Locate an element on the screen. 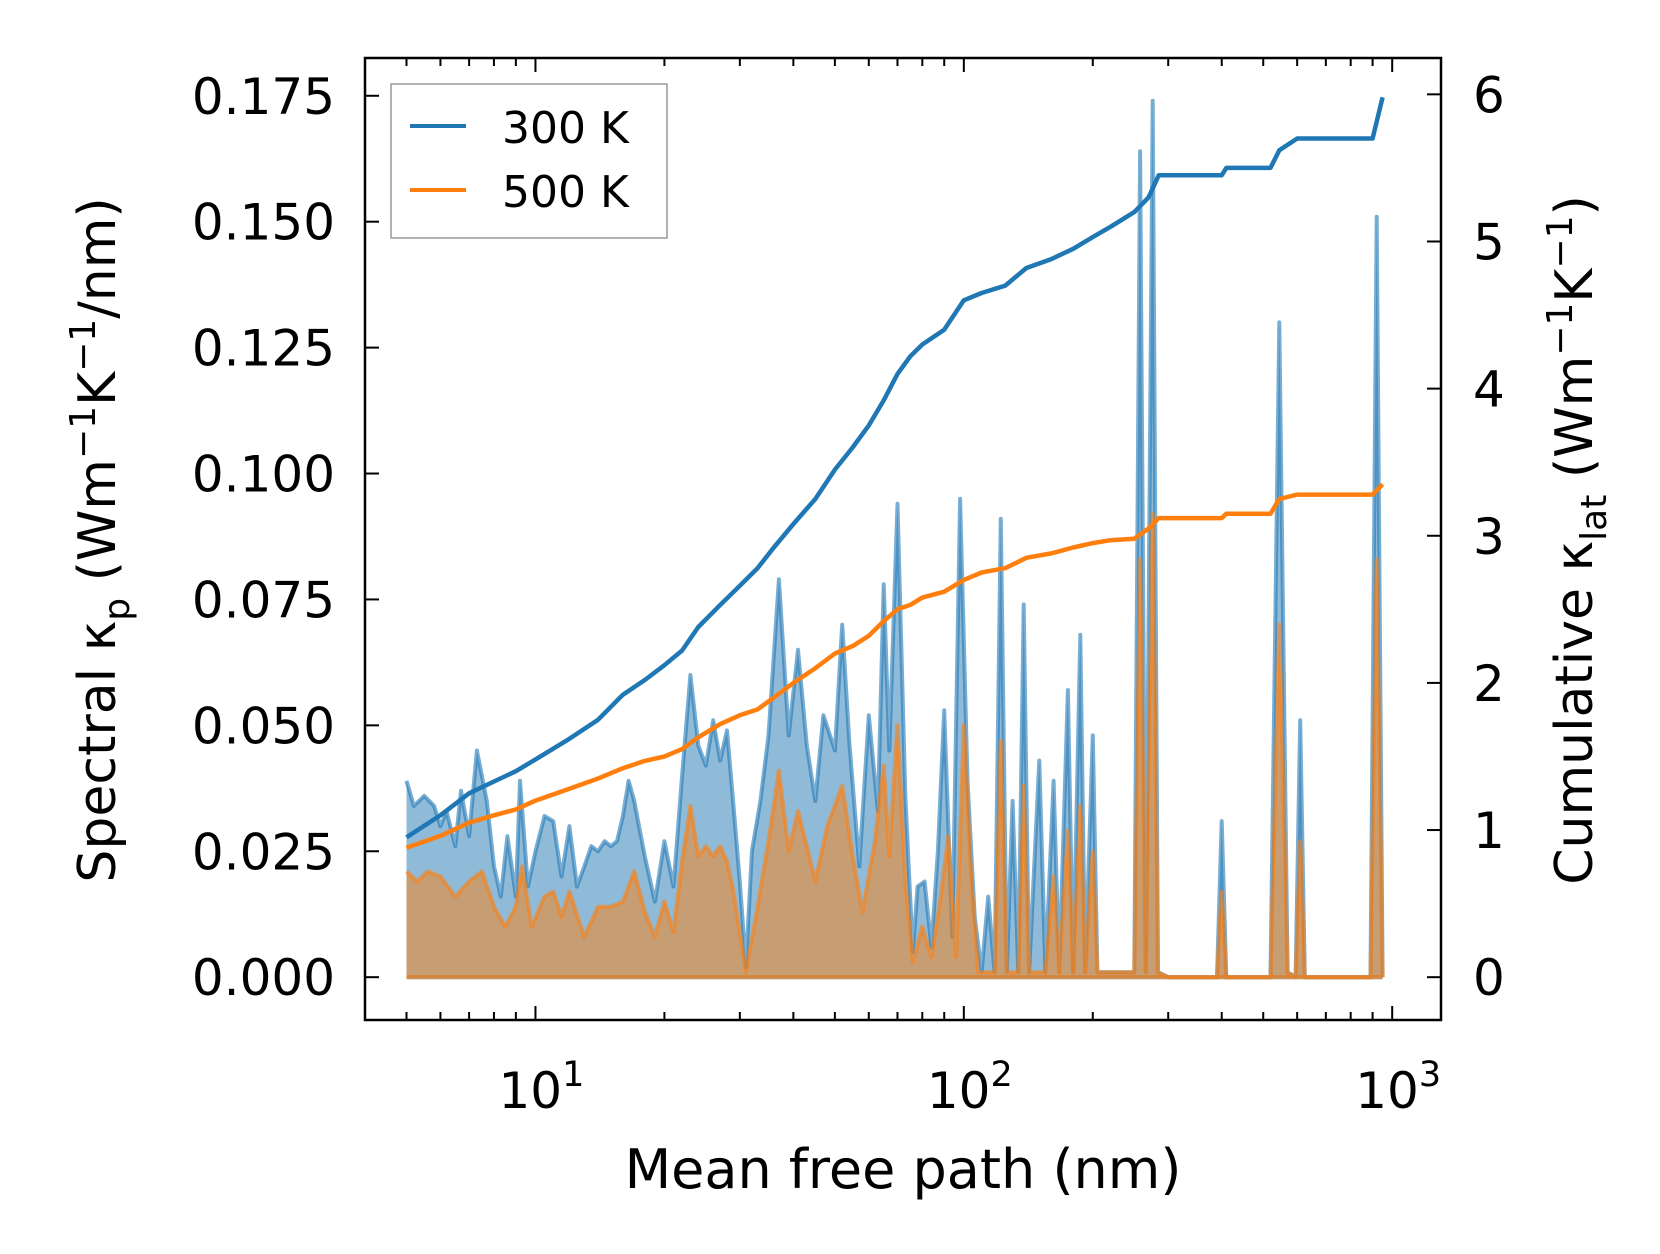 The width and height of the screenshot is (1660, 1254). x-tick-label: 10¹ is located at coordinates (542, 1087).